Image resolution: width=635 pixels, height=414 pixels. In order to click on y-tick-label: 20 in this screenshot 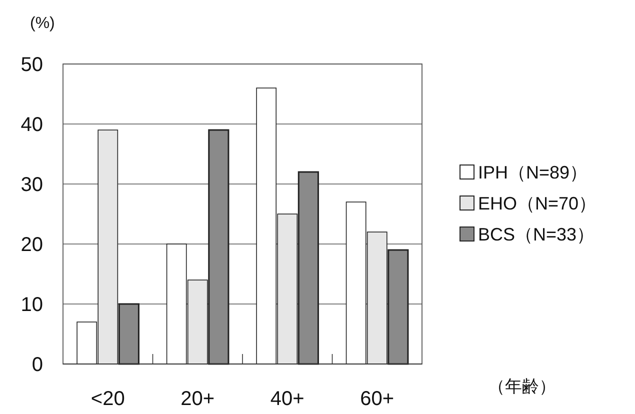, I will do `click(31, 245)`.